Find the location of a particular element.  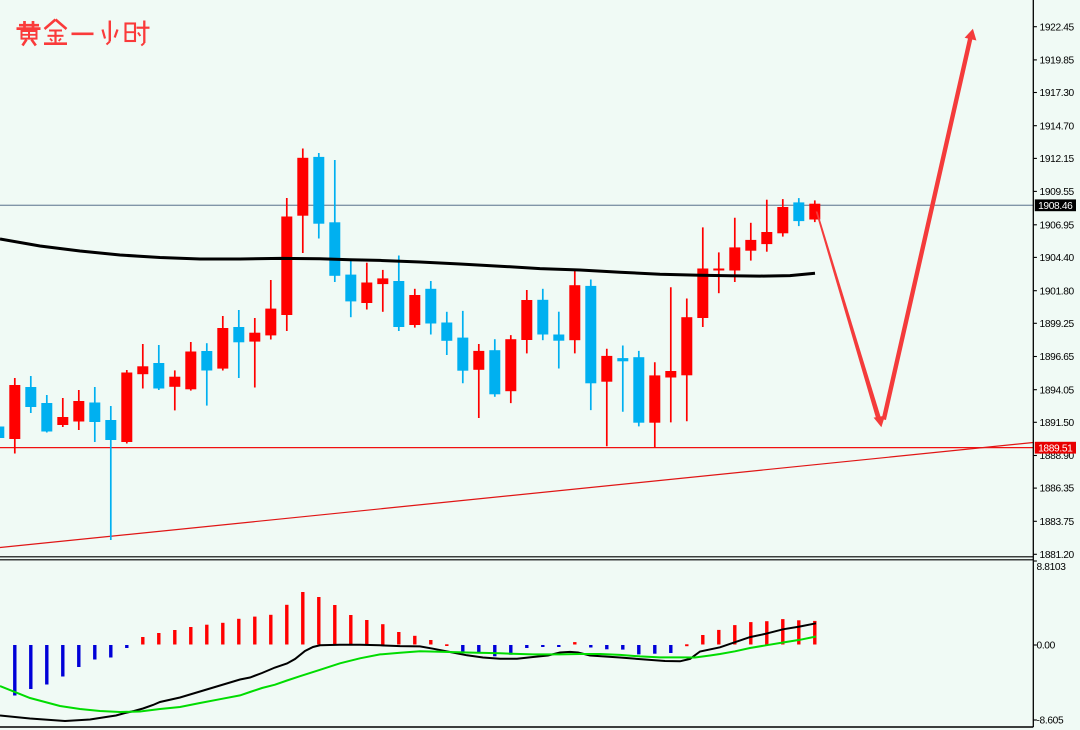

svg-text: 0.00 is located at coordinates (1046, 646).